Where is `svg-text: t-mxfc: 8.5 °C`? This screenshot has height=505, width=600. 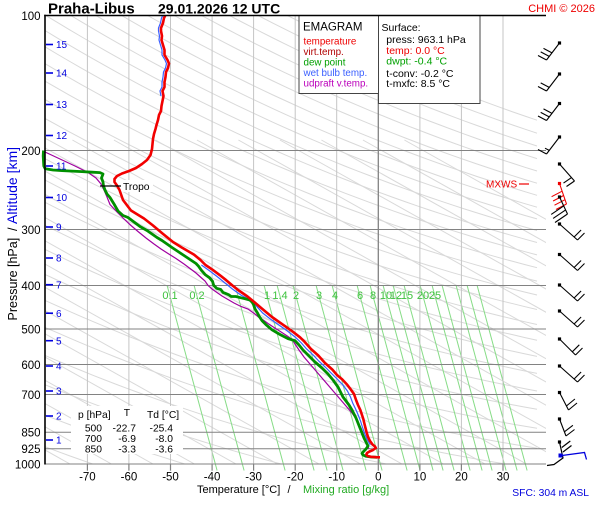
svg-text: t-mxfc: 8.5 °C is located at coordinates (418, 84).